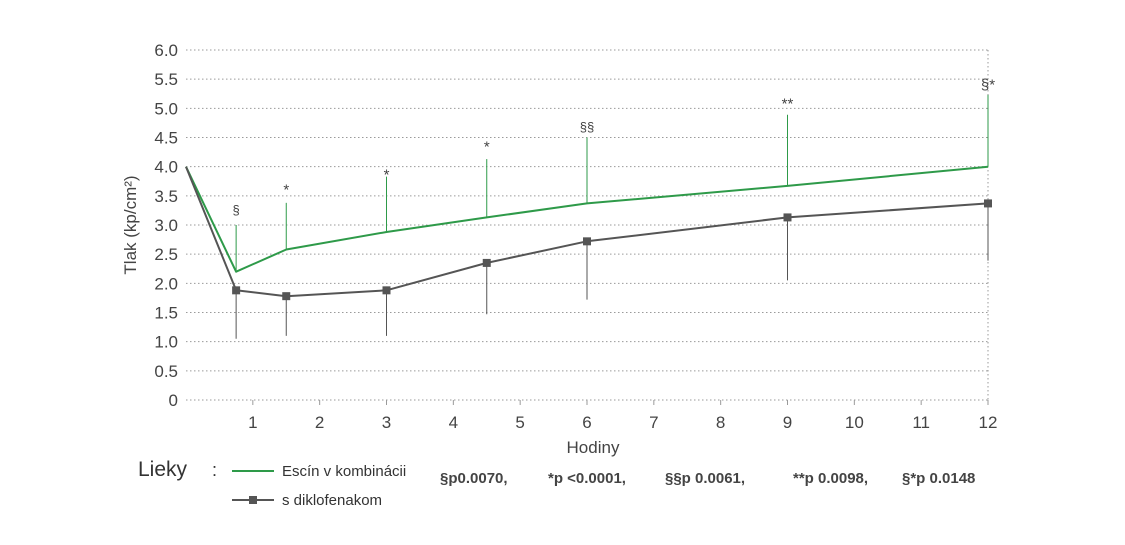 Image resolution: width=1125 pixels, height=545 pixels. Describe the element at coordinates (166, 196) in the screenshot. I see `y-tick-label-7: 3.5` at that location.